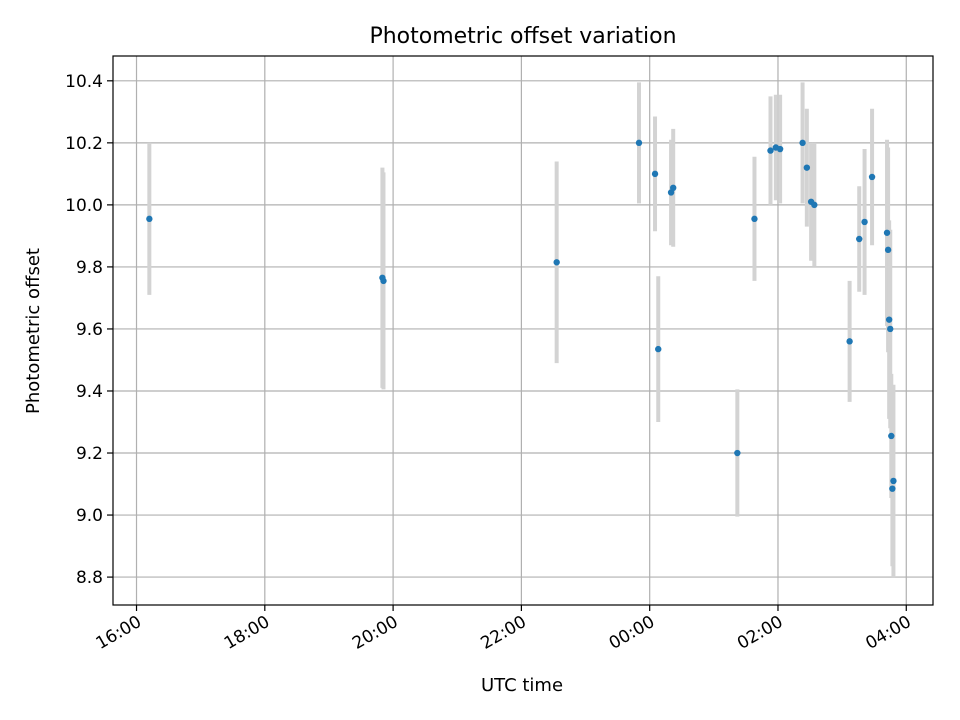 Image resolution: width=960 pixels, height=720 pixels. I want to click on y-tick-label: 8.8, so click(89, 578).